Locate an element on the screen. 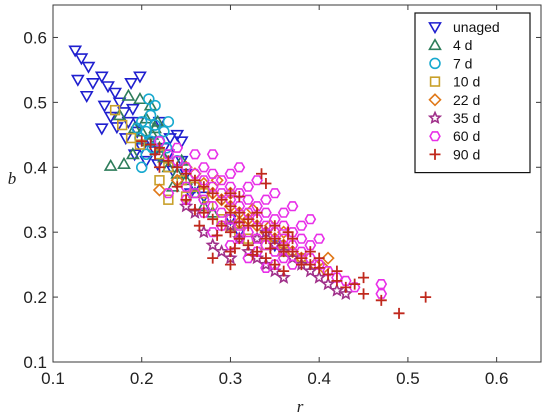  legend-label-2: 7 d is located at coordinates (462, 63).